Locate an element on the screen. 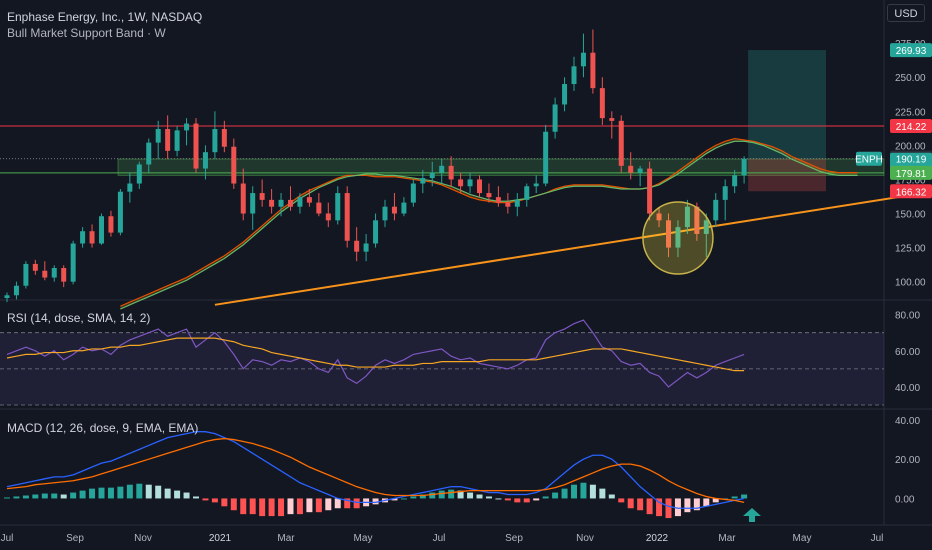  price-tick-label: 125.00 is located at coordinates (910, 249).